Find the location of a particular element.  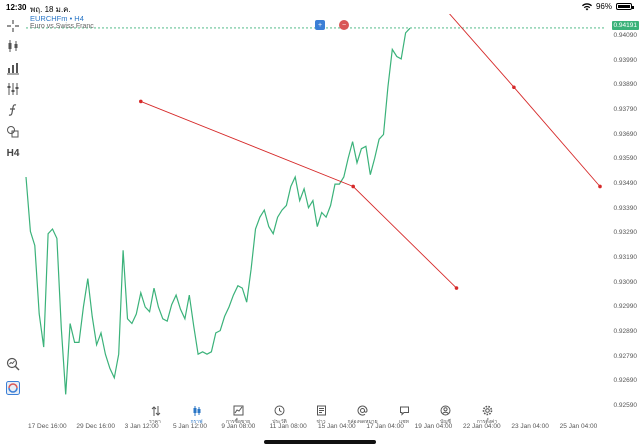

nav-item: แชท is located at coordinates (404, 415).